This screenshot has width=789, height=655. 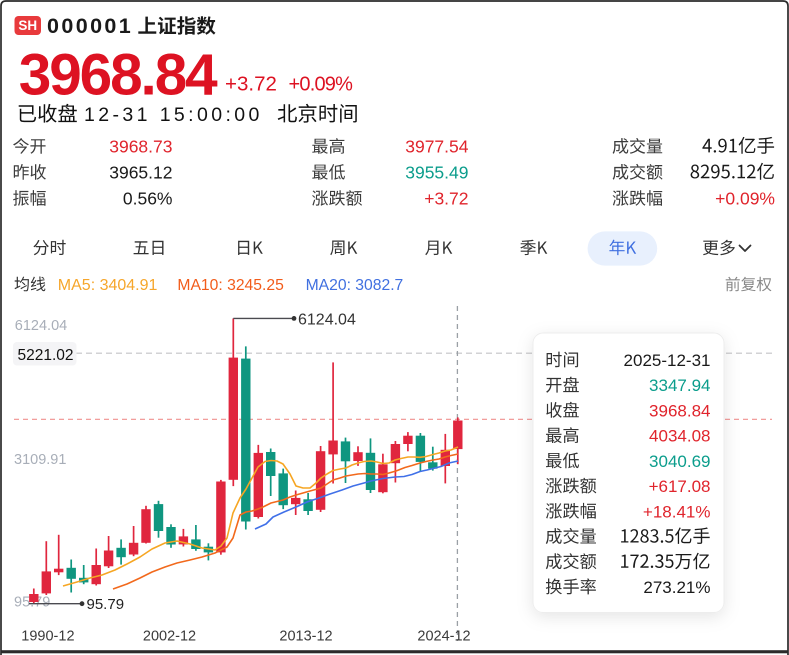 I want to click on svg-text: 4034.08, so click(x=679, y=436).